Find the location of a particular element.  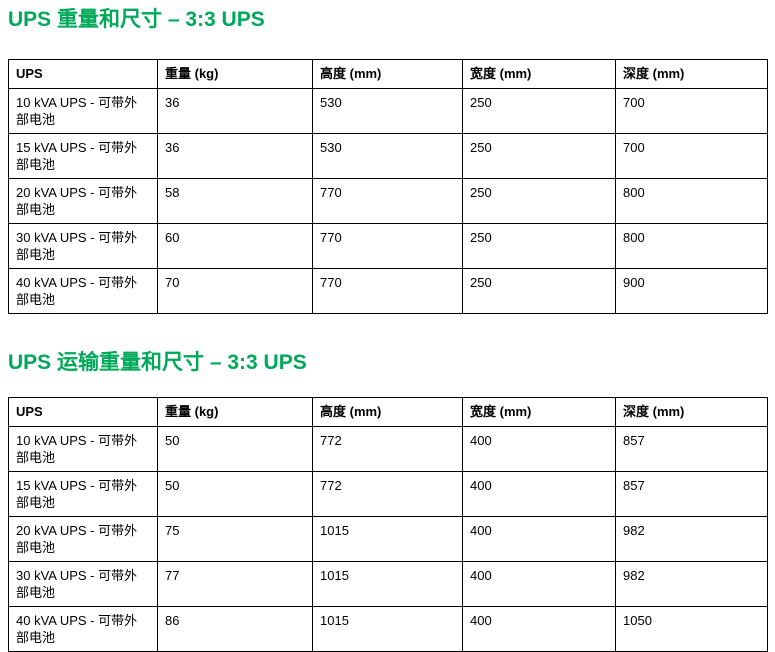

table-row: 15 kVA UPS - 可带外部电池 50 772 400 857 is located at coordinates (388, 494).